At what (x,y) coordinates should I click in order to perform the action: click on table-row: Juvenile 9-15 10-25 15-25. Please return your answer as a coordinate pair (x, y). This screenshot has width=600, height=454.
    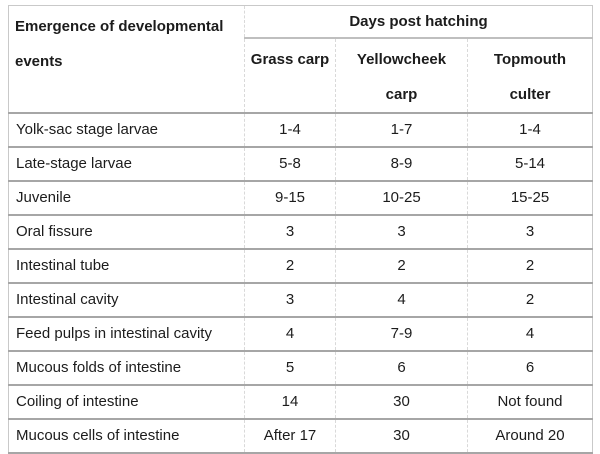
    Looking at the image, I should click on (300, 197).